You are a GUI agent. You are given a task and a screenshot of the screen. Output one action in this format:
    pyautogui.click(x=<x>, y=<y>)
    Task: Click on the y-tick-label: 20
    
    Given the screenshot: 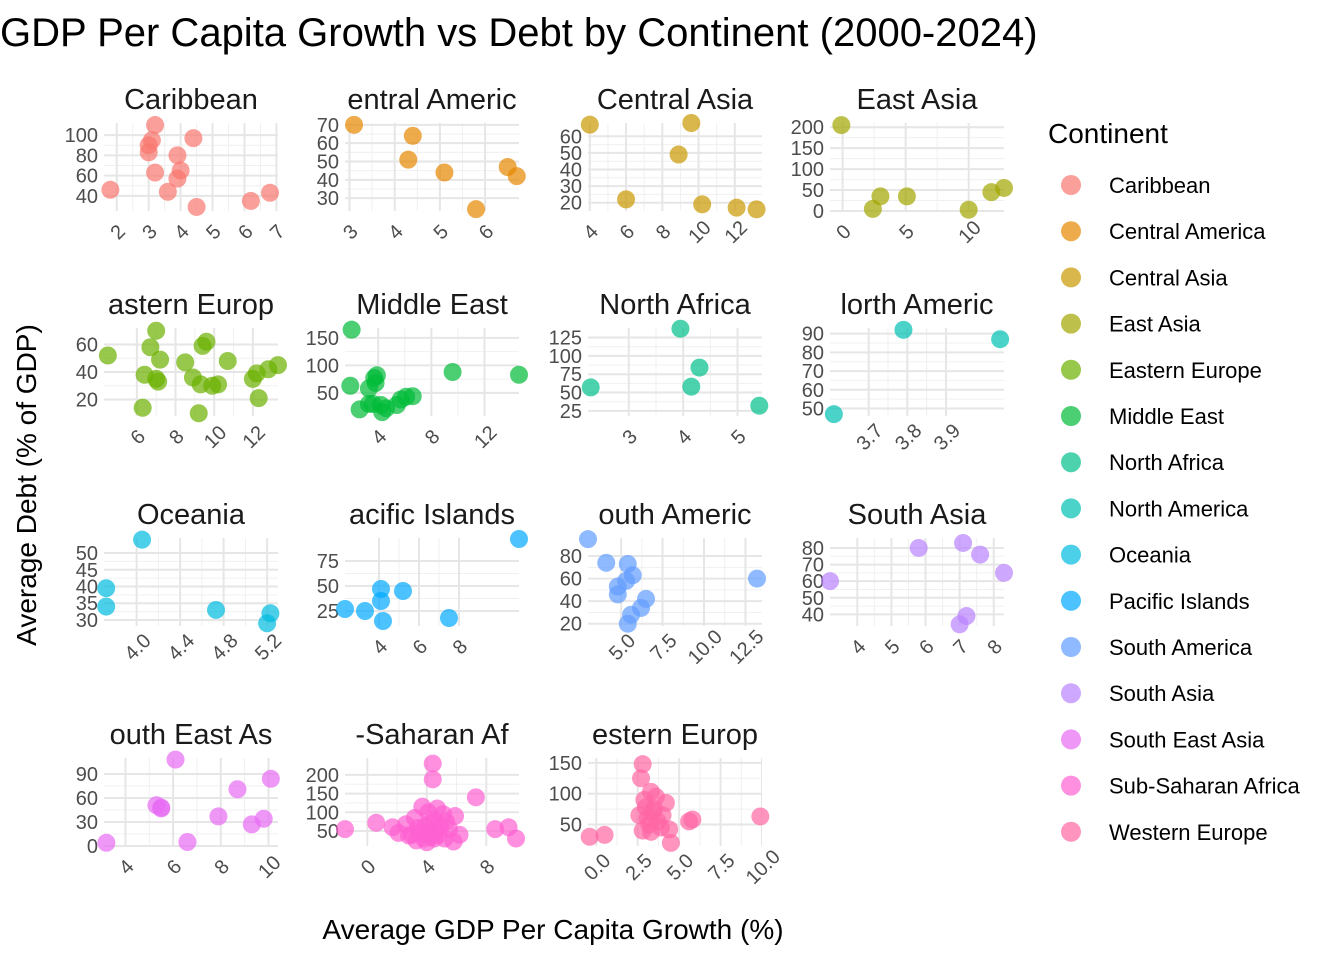 What is the action you would take?
    pyautogui.click(x=571, y=204)
    